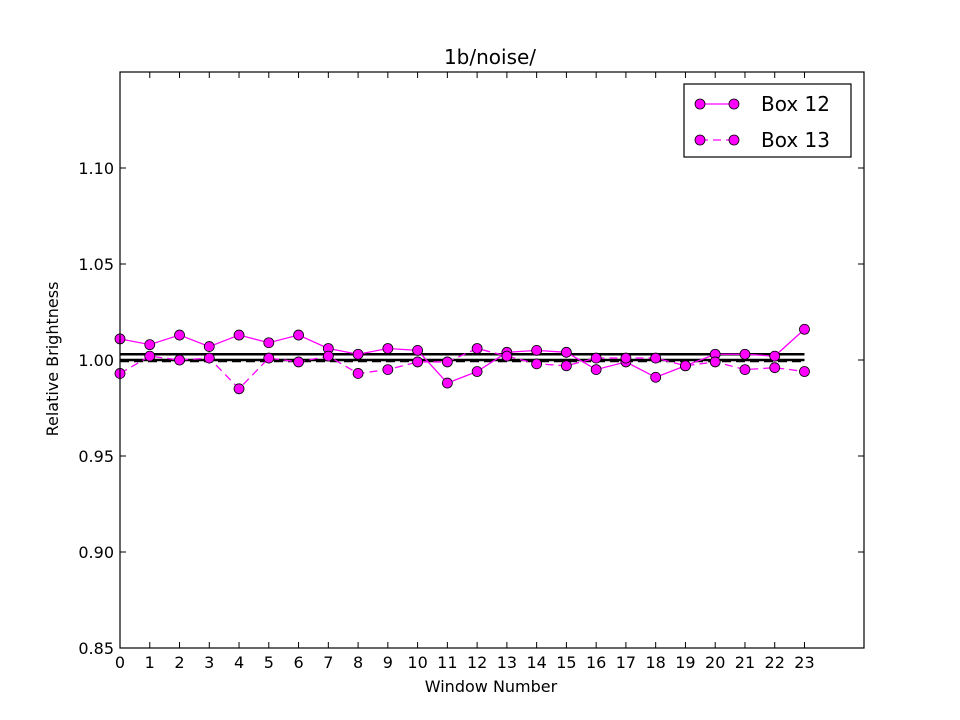 This screenshot has height=720, width=960. I want to click on x-tick-label: 3, so click(209, 662).